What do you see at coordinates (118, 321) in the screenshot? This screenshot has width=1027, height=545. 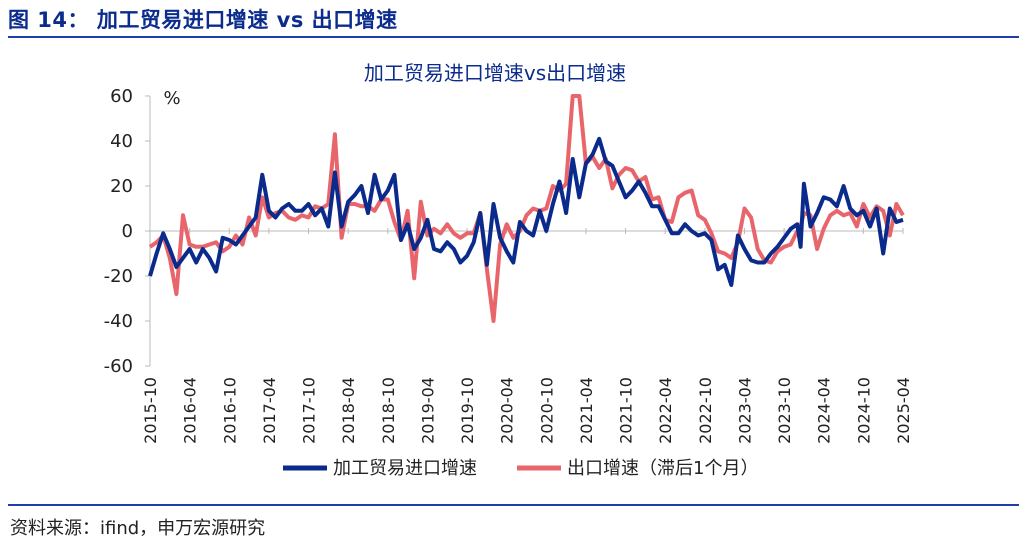 I see `y-tick-label: -40` at bounding box center [118, 321].